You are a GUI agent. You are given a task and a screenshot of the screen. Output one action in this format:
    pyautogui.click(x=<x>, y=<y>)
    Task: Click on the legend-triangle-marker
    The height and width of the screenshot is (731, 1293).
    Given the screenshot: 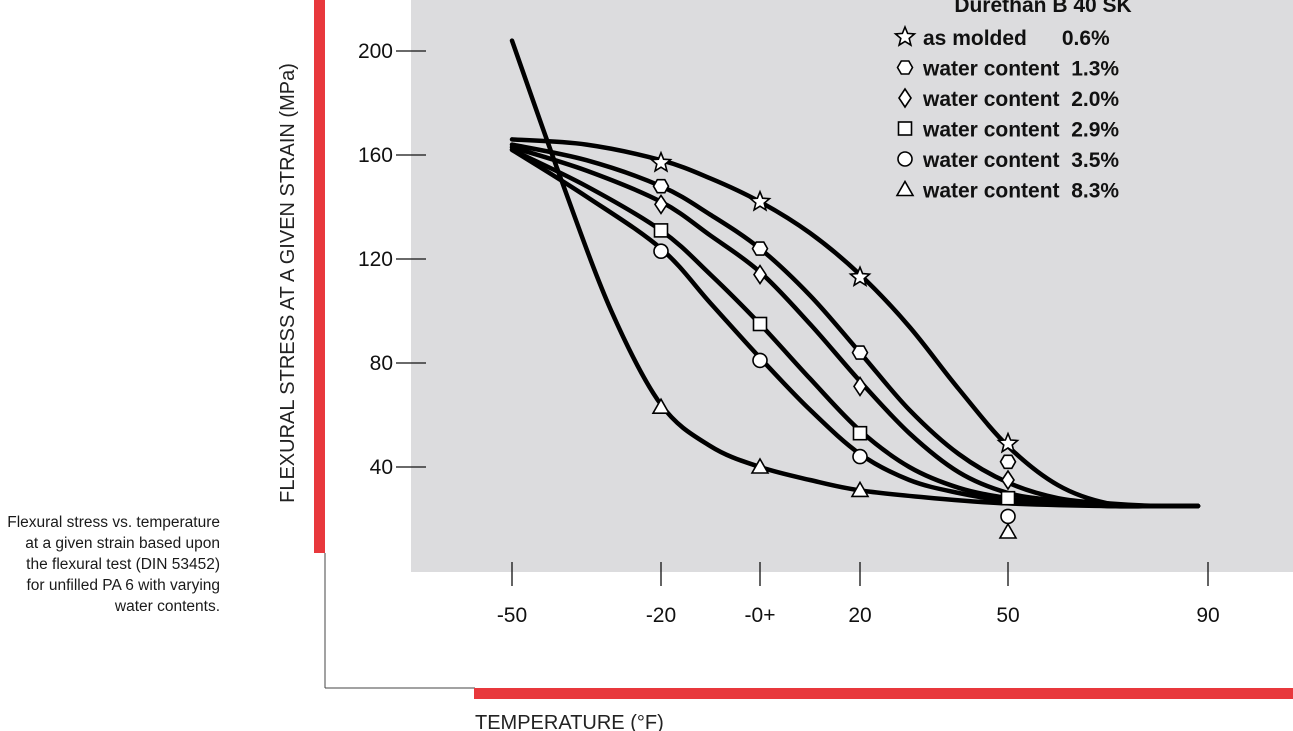 What is the action you would take?
    pyautogui.click(x=905, y=188)
    